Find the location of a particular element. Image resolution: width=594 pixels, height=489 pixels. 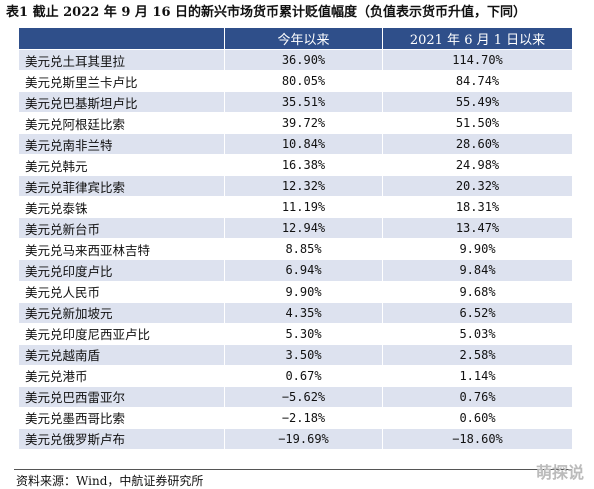

table-row: 美元兑俄罗斯卢布 −19.69% −18.60% is located at coordinates (295, 438).